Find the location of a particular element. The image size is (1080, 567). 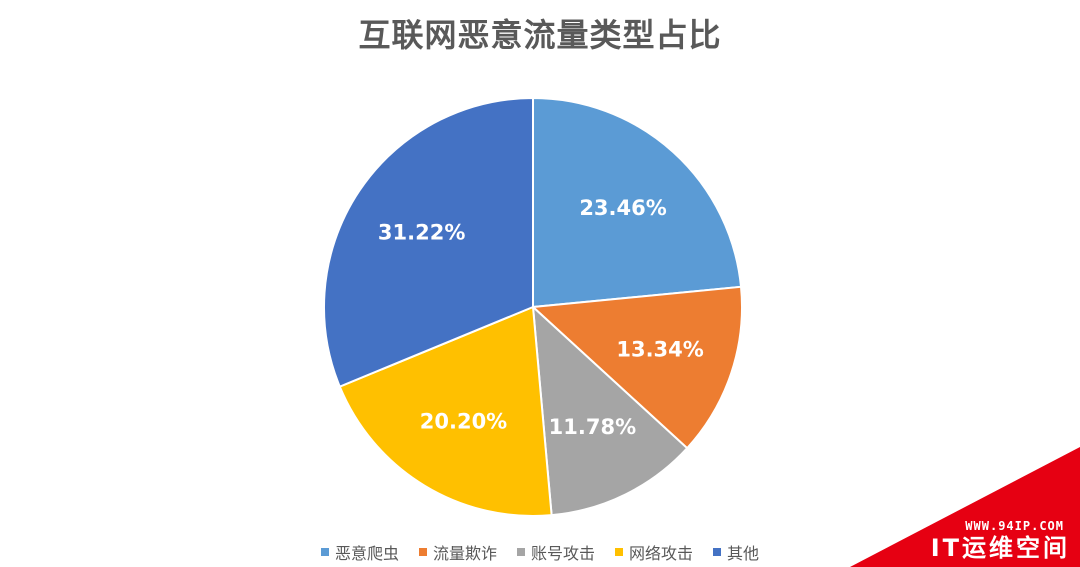

legend-item-4: 其他 is located at coordinates (736, 552).